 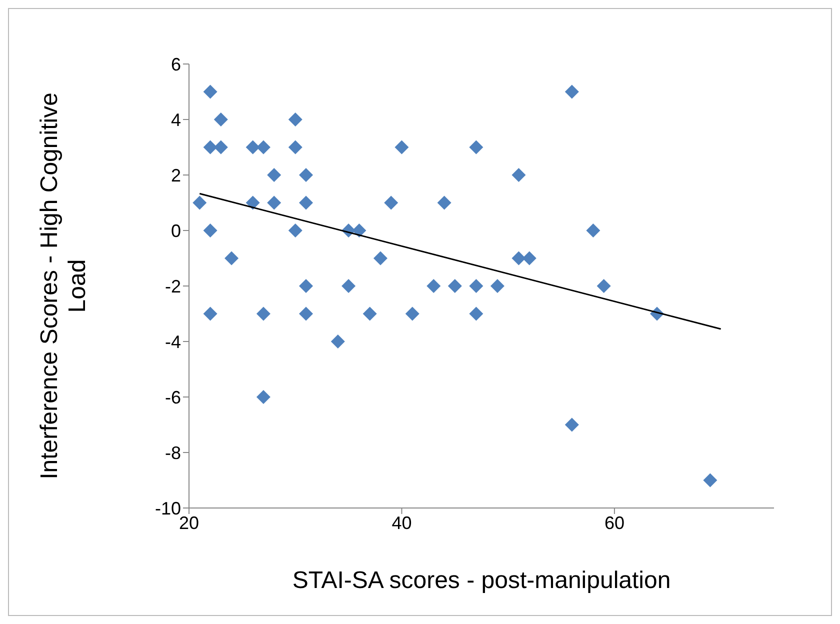 I want to click on y-tick-label: 2, so click(x=175, y=175).